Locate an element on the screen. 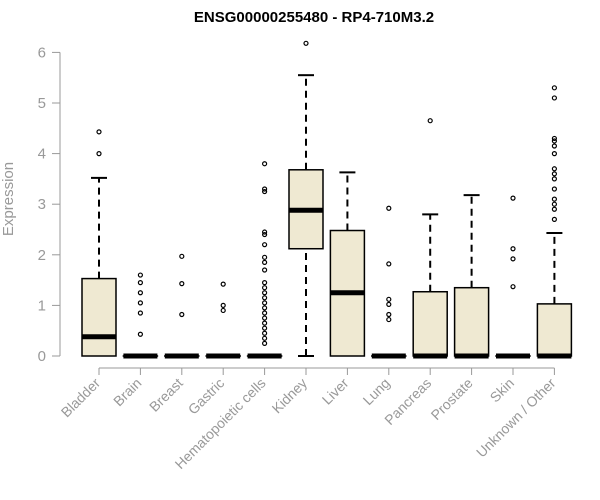  x-tick-label: Breast is located at coordinates (166, 395).